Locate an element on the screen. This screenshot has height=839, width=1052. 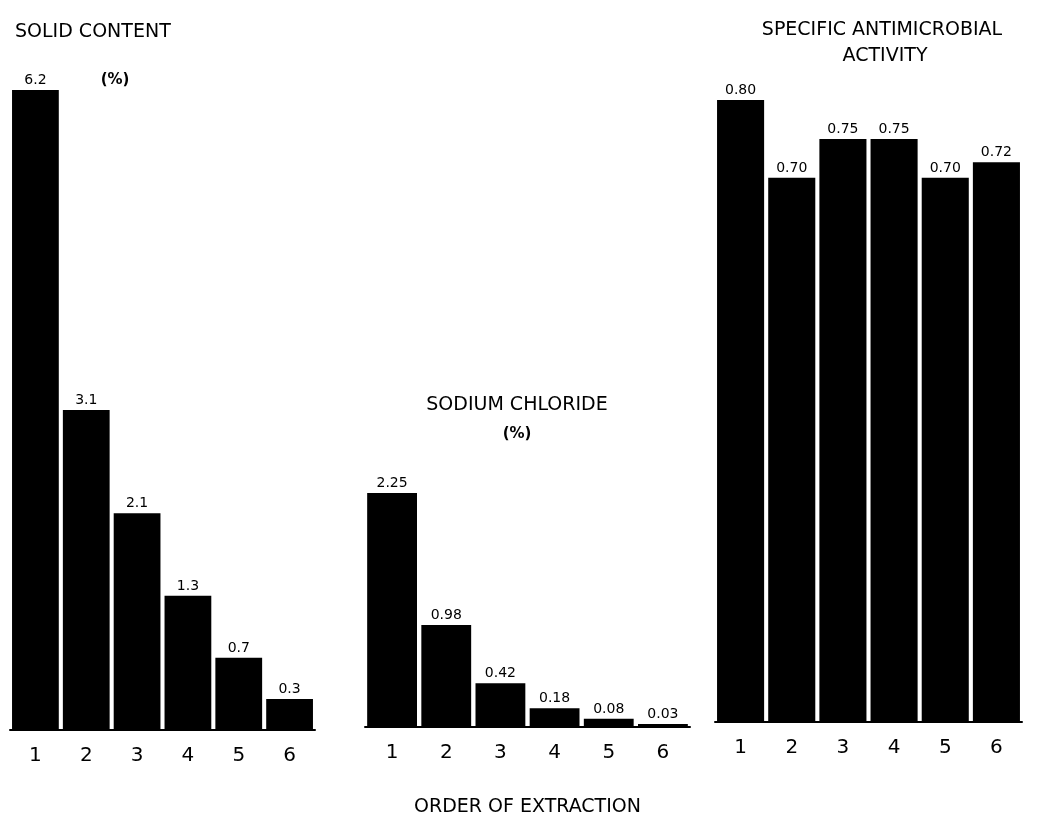
data-label: 0.03 is located at coordinates (663, 712).